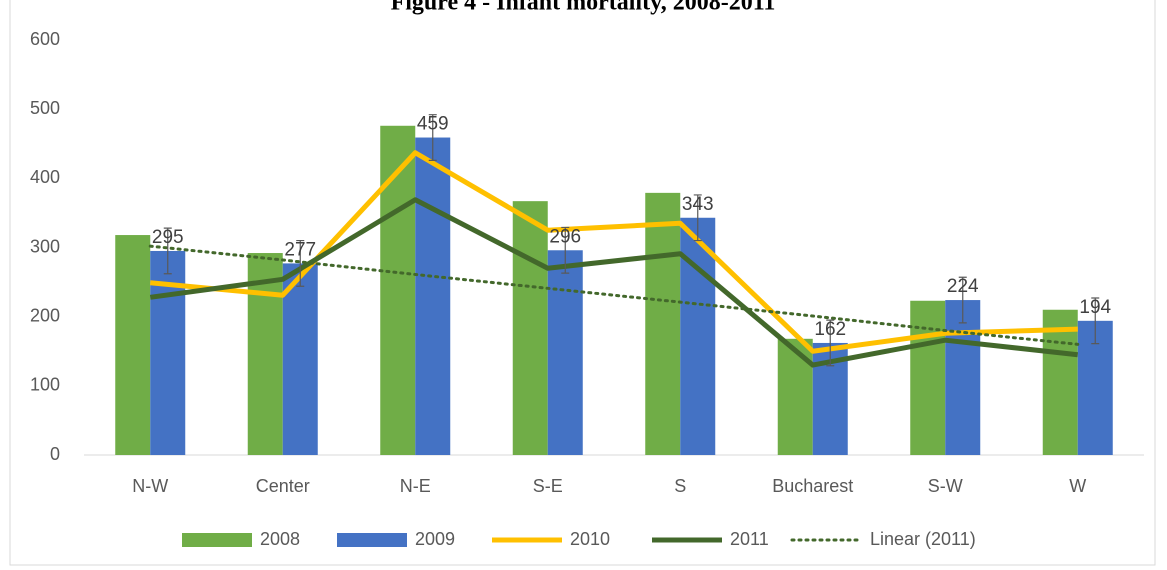 Image resolution: width=1167 pixels, height=570 pixels. Describe the element at coordinates (150, 486) in the screenshot. I see `x-tick-label: N-W` at that location.